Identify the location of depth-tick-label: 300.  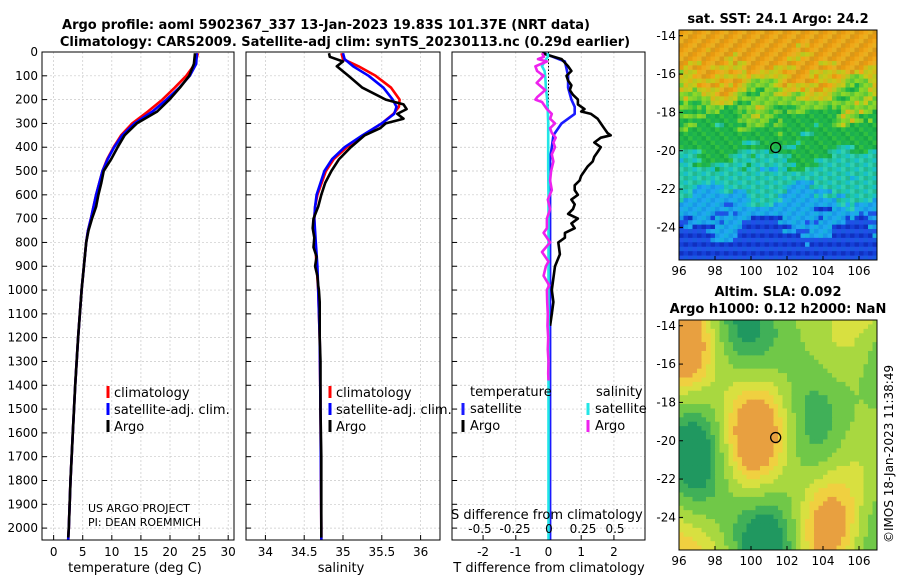
(26, 123).